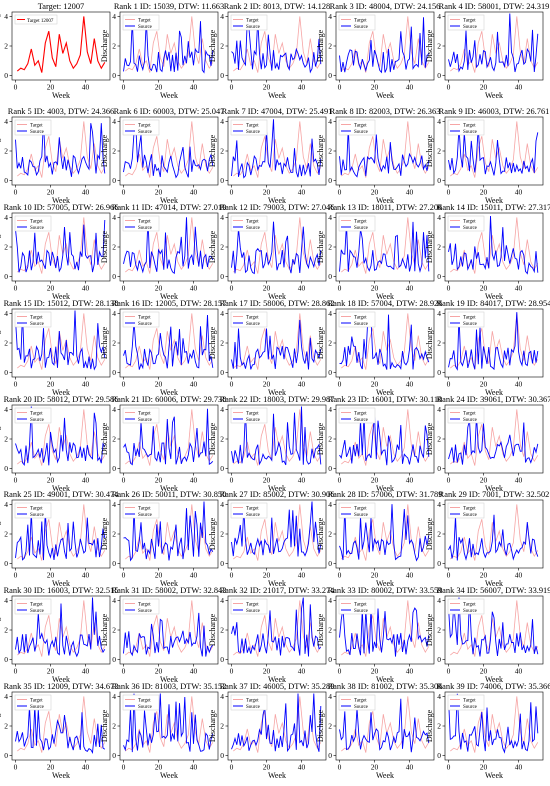 Image resolution: width=550 pixels, height=786 pixels. Describe the element at coordinates (277, 686) in the screenshot. I see `panel-title: Rank 37 ID: 46005, DTW: 35.289` at that location.